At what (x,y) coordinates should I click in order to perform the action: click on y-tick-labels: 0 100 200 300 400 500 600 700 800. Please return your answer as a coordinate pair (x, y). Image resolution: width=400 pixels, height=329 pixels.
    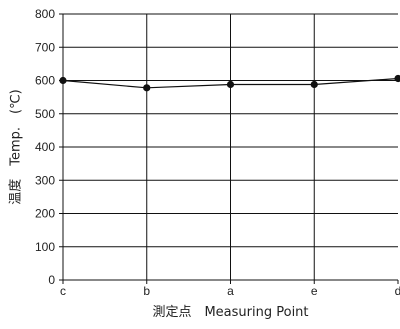
    Looking at the image, I should click on (45, 147).